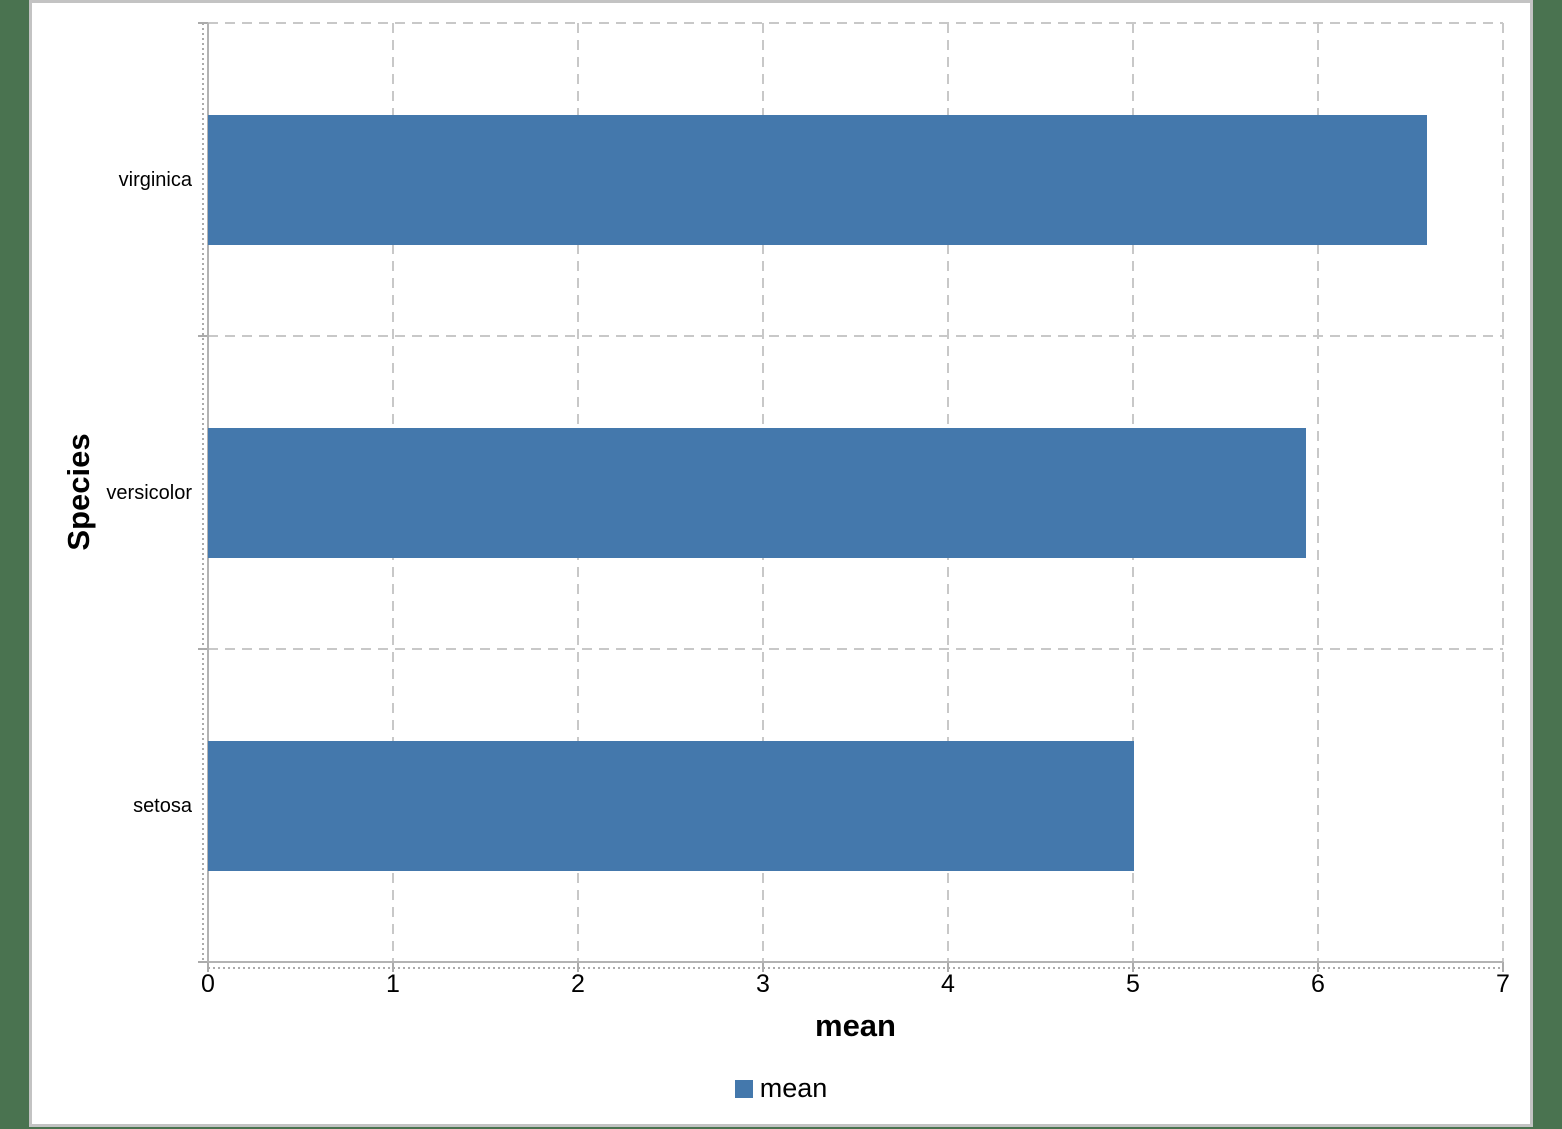 This screenshot has width=1562, height=1129. Describe the element at coordinates (763, 984) in the screenshot. I see `x-axis-tick-label: 3` at that location.